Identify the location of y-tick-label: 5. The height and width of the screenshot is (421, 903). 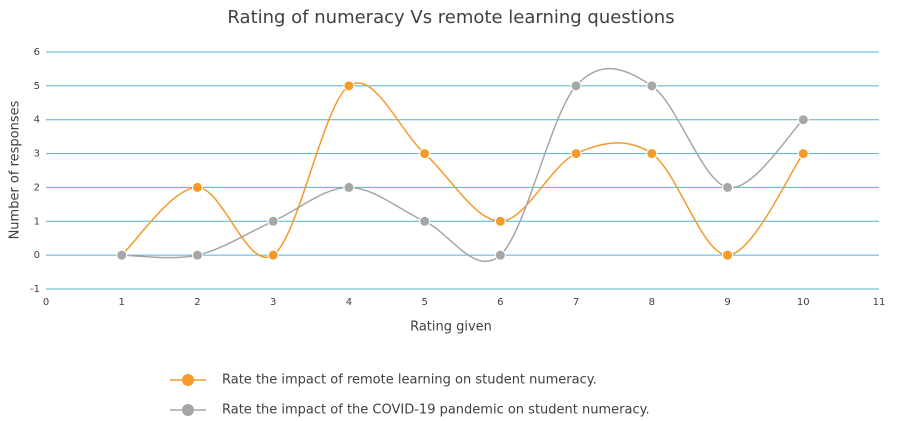
(37, 86).